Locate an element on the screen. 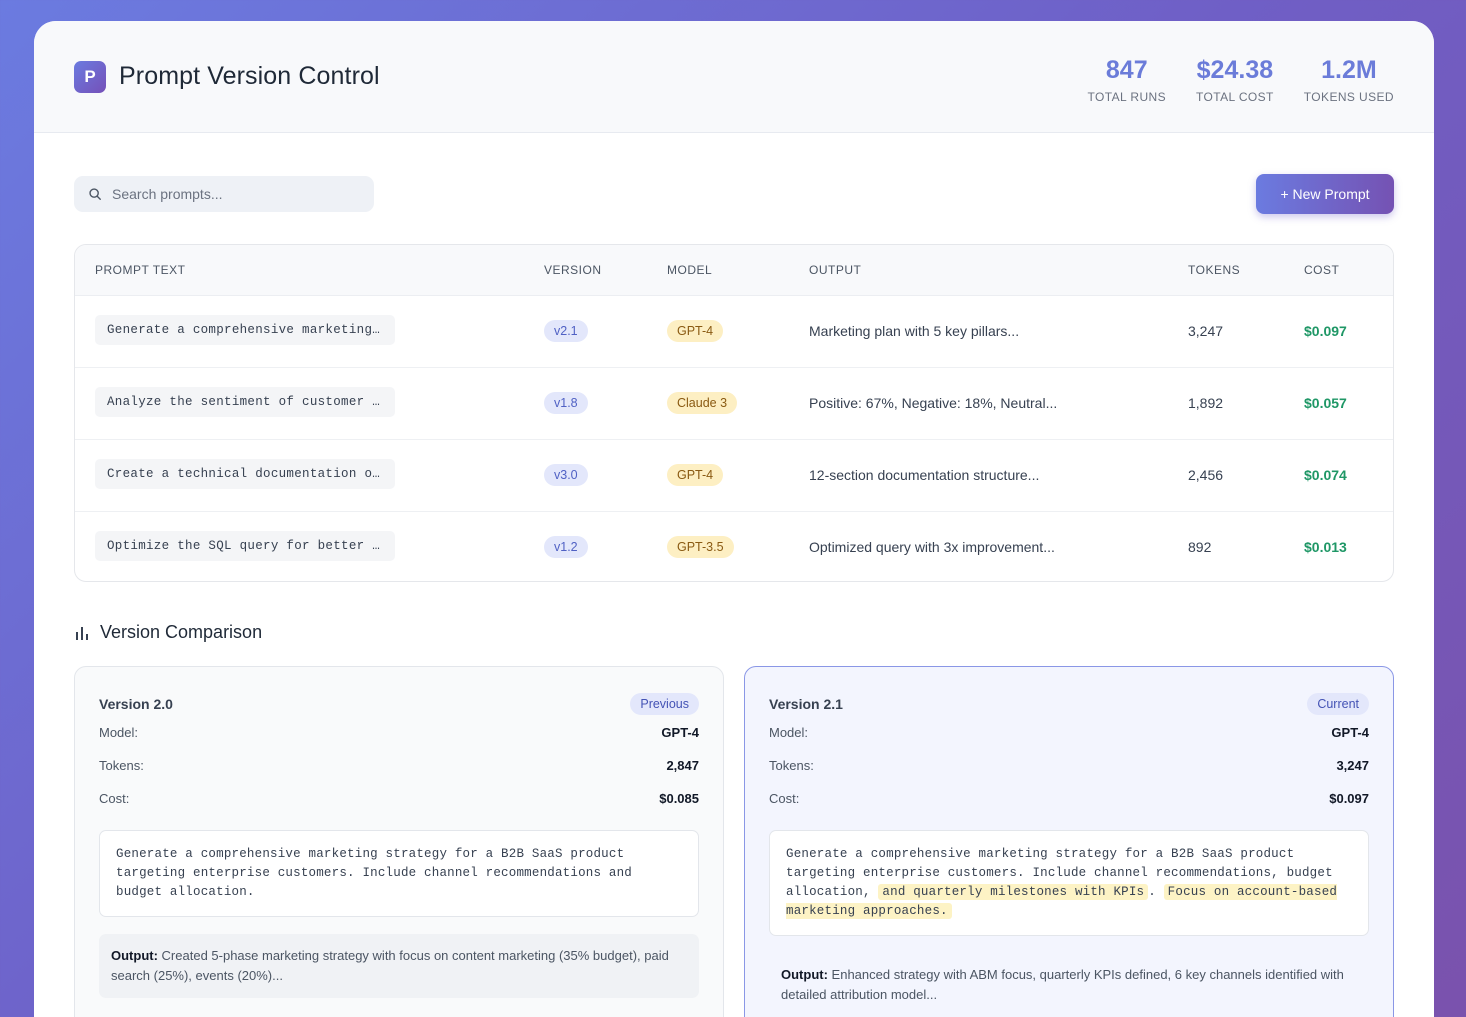  cost-value: $0.074 is located at coordinates (1348, 475).